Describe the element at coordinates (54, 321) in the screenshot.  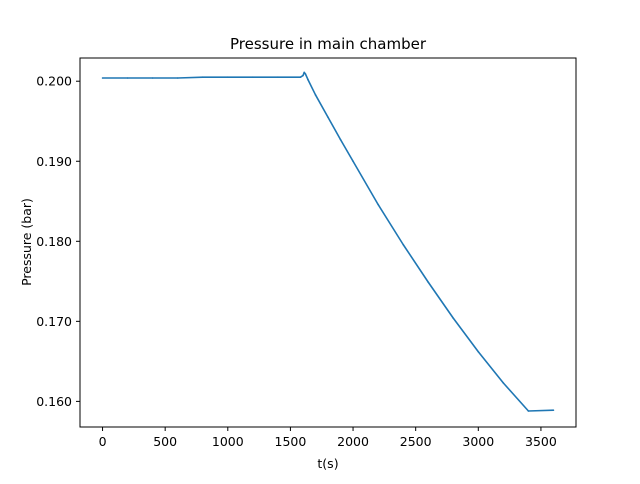
I see `y-tick-label: 0.170` at that location.